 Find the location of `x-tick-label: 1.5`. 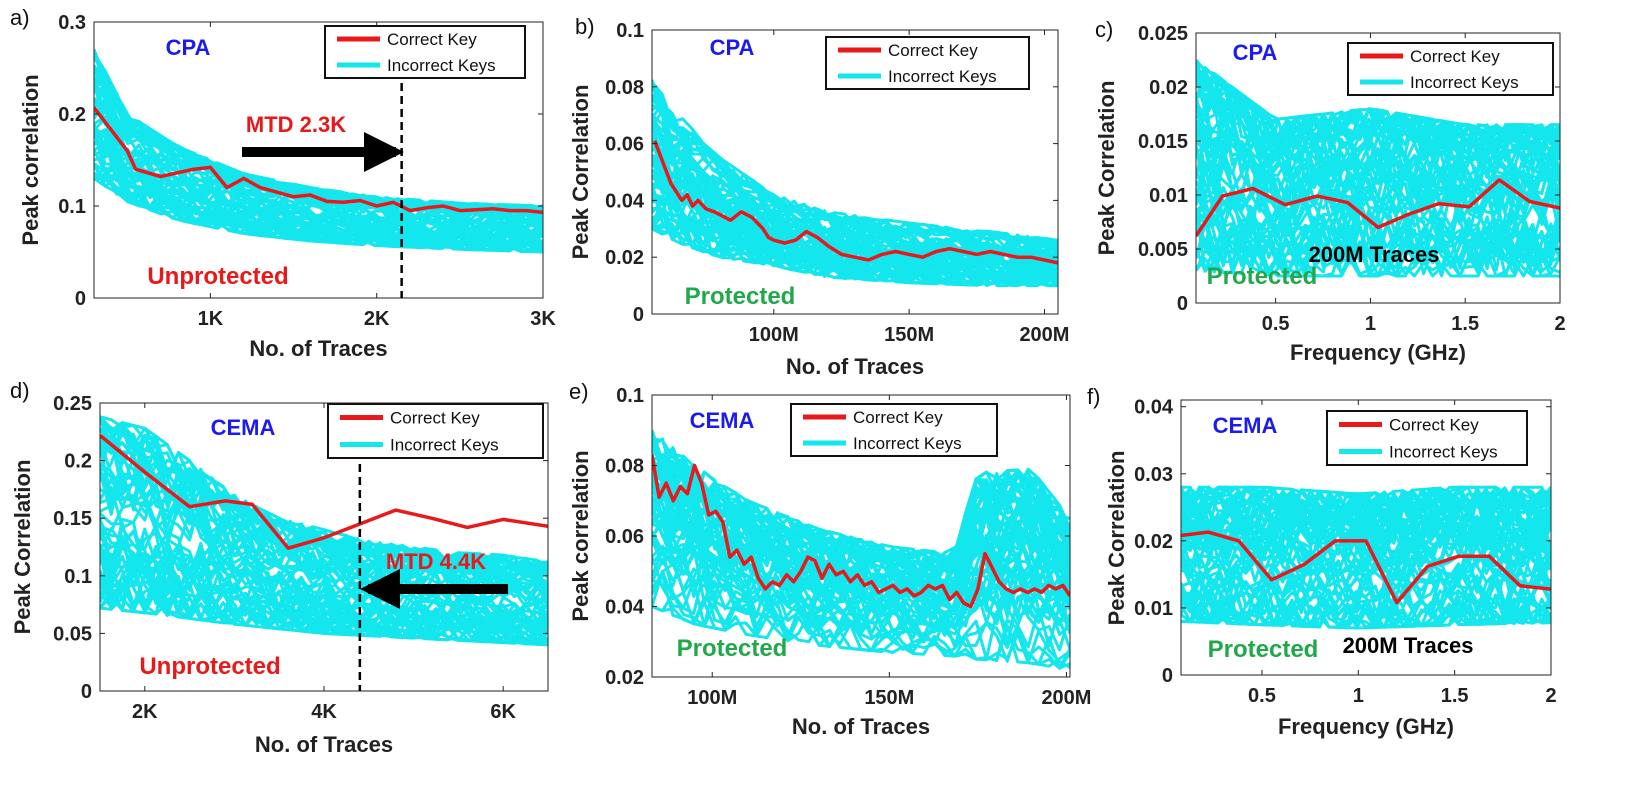

x-tick-label: 1.5 is located at coordinates (1465, 324).